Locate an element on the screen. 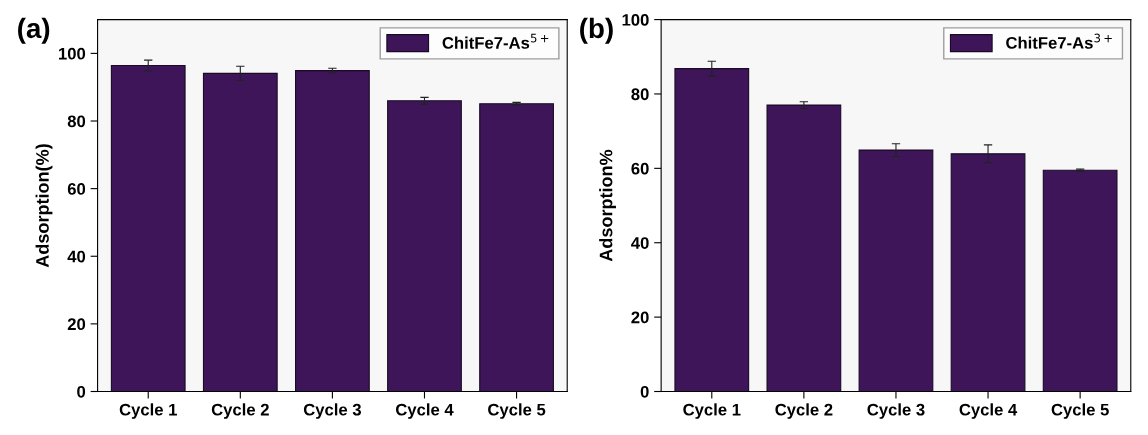  legend-label: ChitFe7-As$^{3+}$ is located at coordinates (1059, 41).